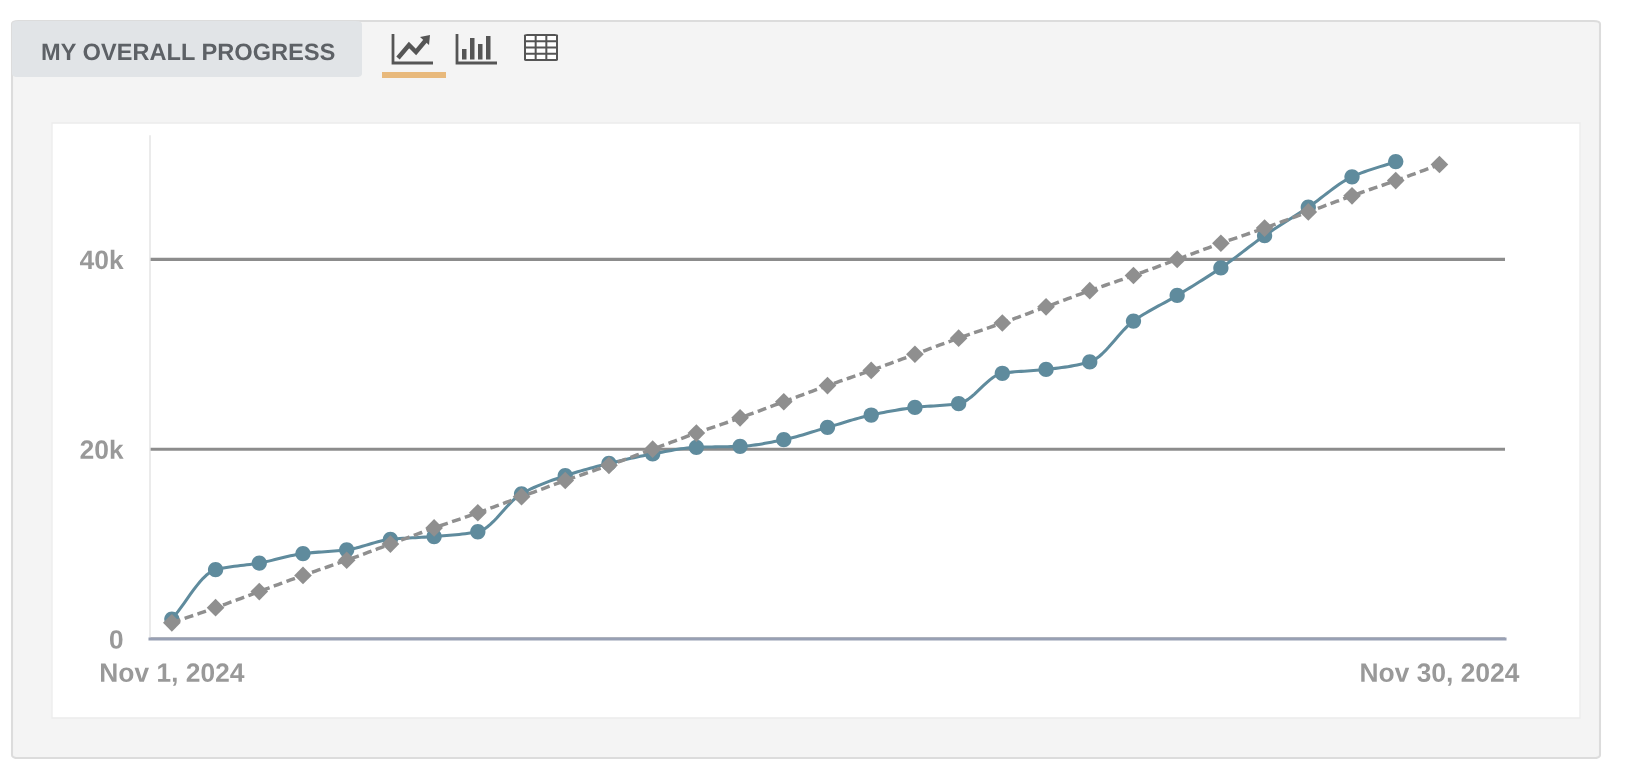 The image size is (1636, 774). I want to click on x-tick-label: Nov 30, 2024, so click(1440, 674).